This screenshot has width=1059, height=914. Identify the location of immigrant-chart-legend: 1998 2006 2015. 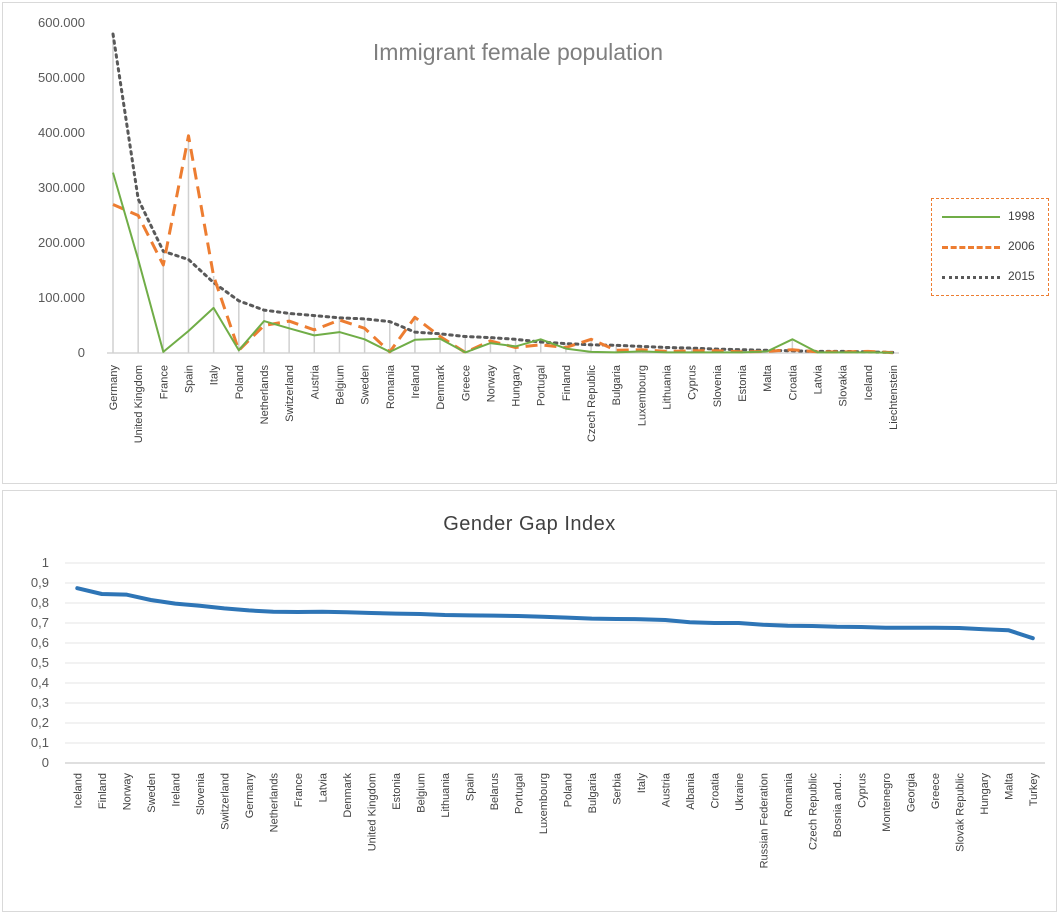
(990, 247).